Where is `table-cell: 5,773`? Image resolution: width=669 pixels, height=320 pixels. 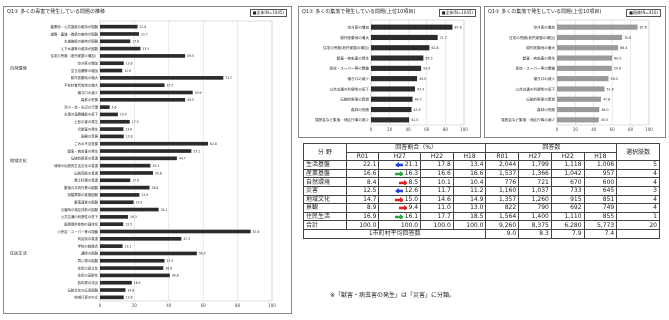
table-cell: 5,773 is located at coordinates (600, 225).